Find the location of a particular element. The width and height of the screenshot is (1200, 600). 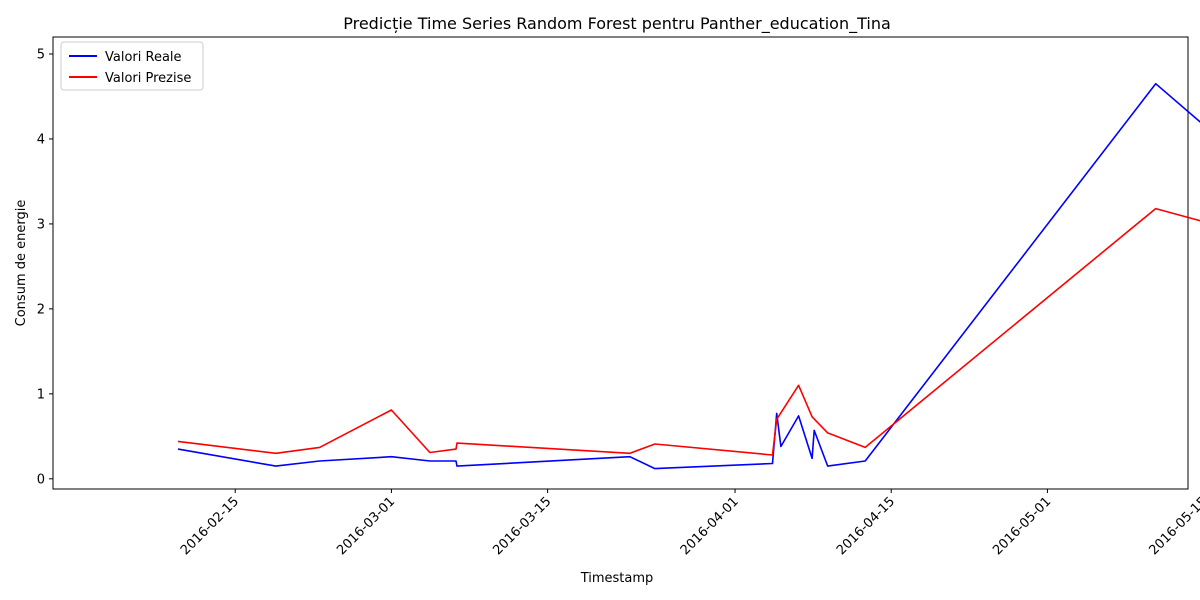

x-tick-label: 2016-02-15 is located at coordinates (210, 526).